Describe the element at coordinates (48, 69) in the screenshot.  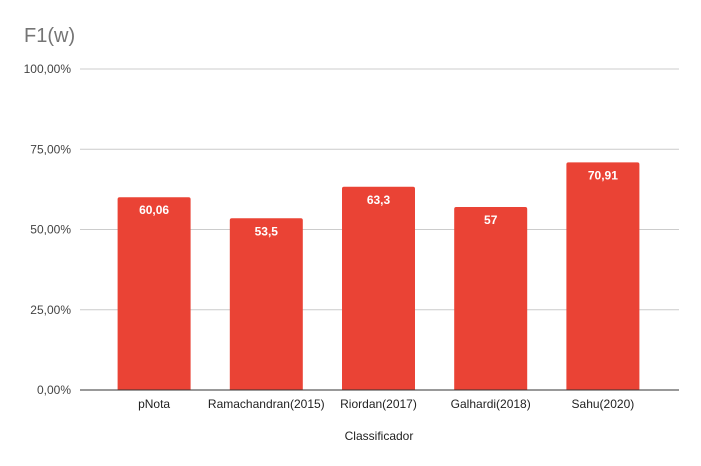
I see `y-tick-label: 100,00%` at that location.